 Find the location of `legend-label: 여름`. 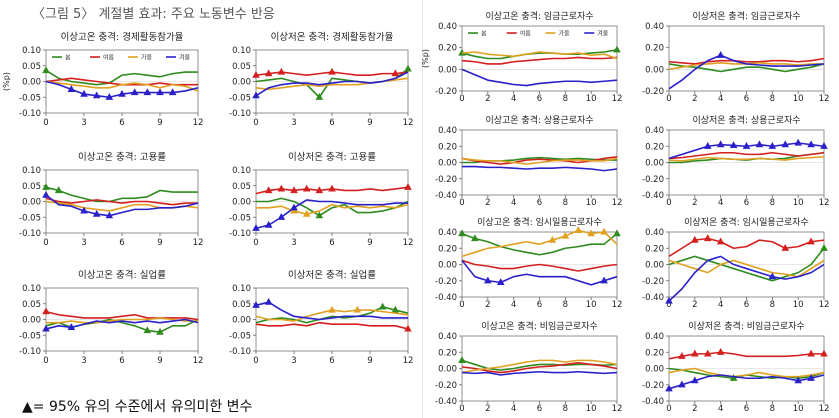

legend-label: 여름 is located at coordinates (109, 58).